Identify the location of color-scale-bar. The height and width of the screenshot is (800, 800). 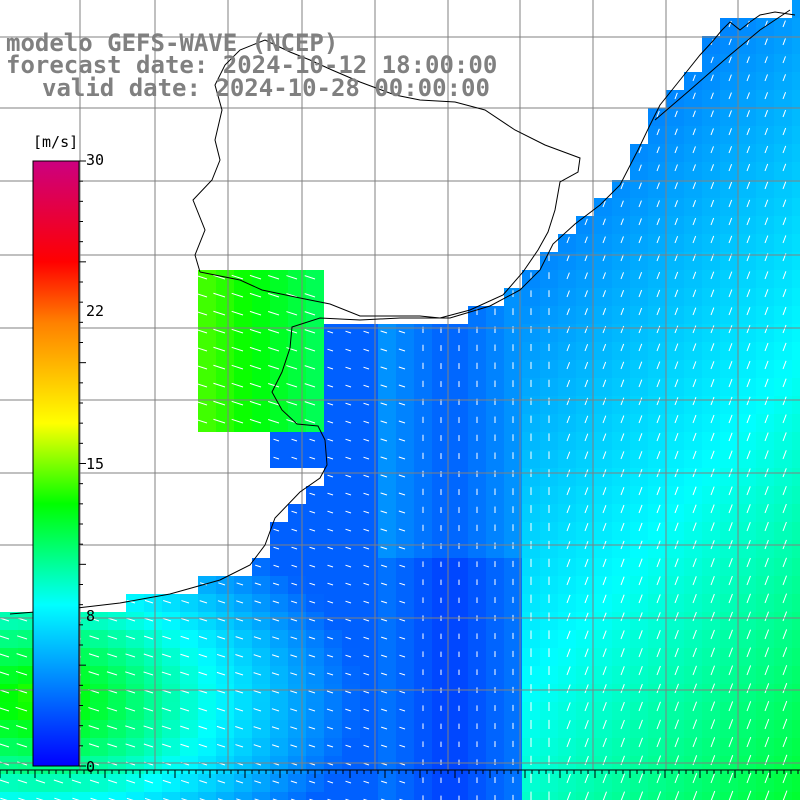
(59, 463).